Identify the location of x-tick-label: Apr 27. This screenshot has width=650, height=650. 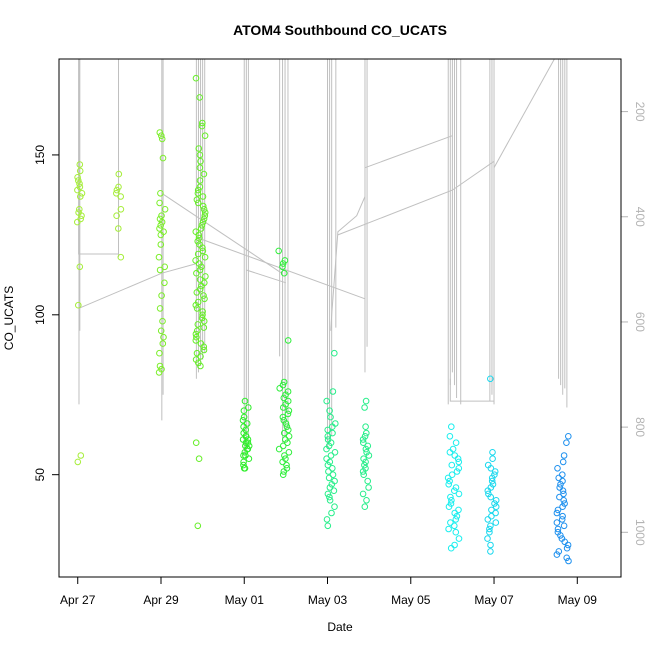
(78, 600).